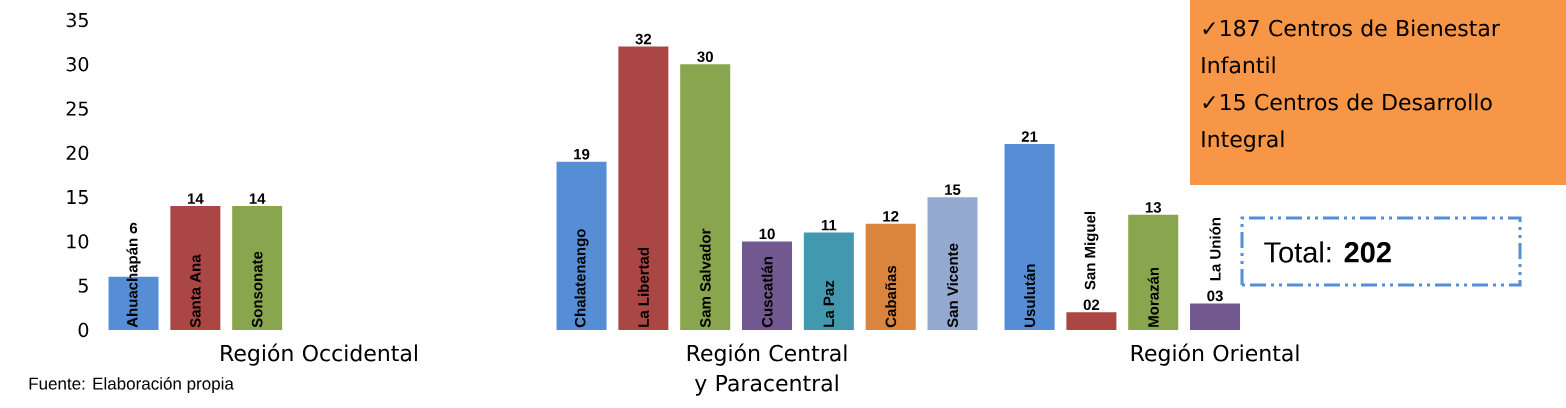 Image resolution: width=1566 pixels, height=408 pixels. Describe the element at coordinates (581, 278) in the screenshot. I see `annotation: Chalatenango` at that location.